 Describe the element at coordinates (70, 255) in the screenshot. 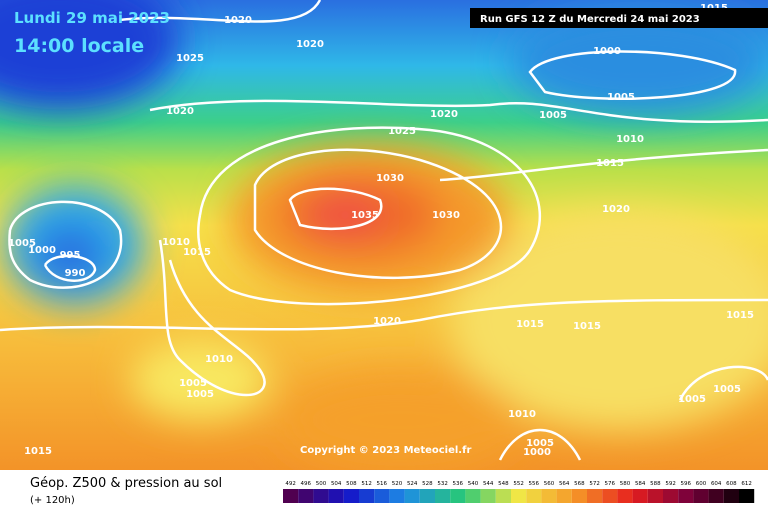

I see `isobar-label: 995` at that location.